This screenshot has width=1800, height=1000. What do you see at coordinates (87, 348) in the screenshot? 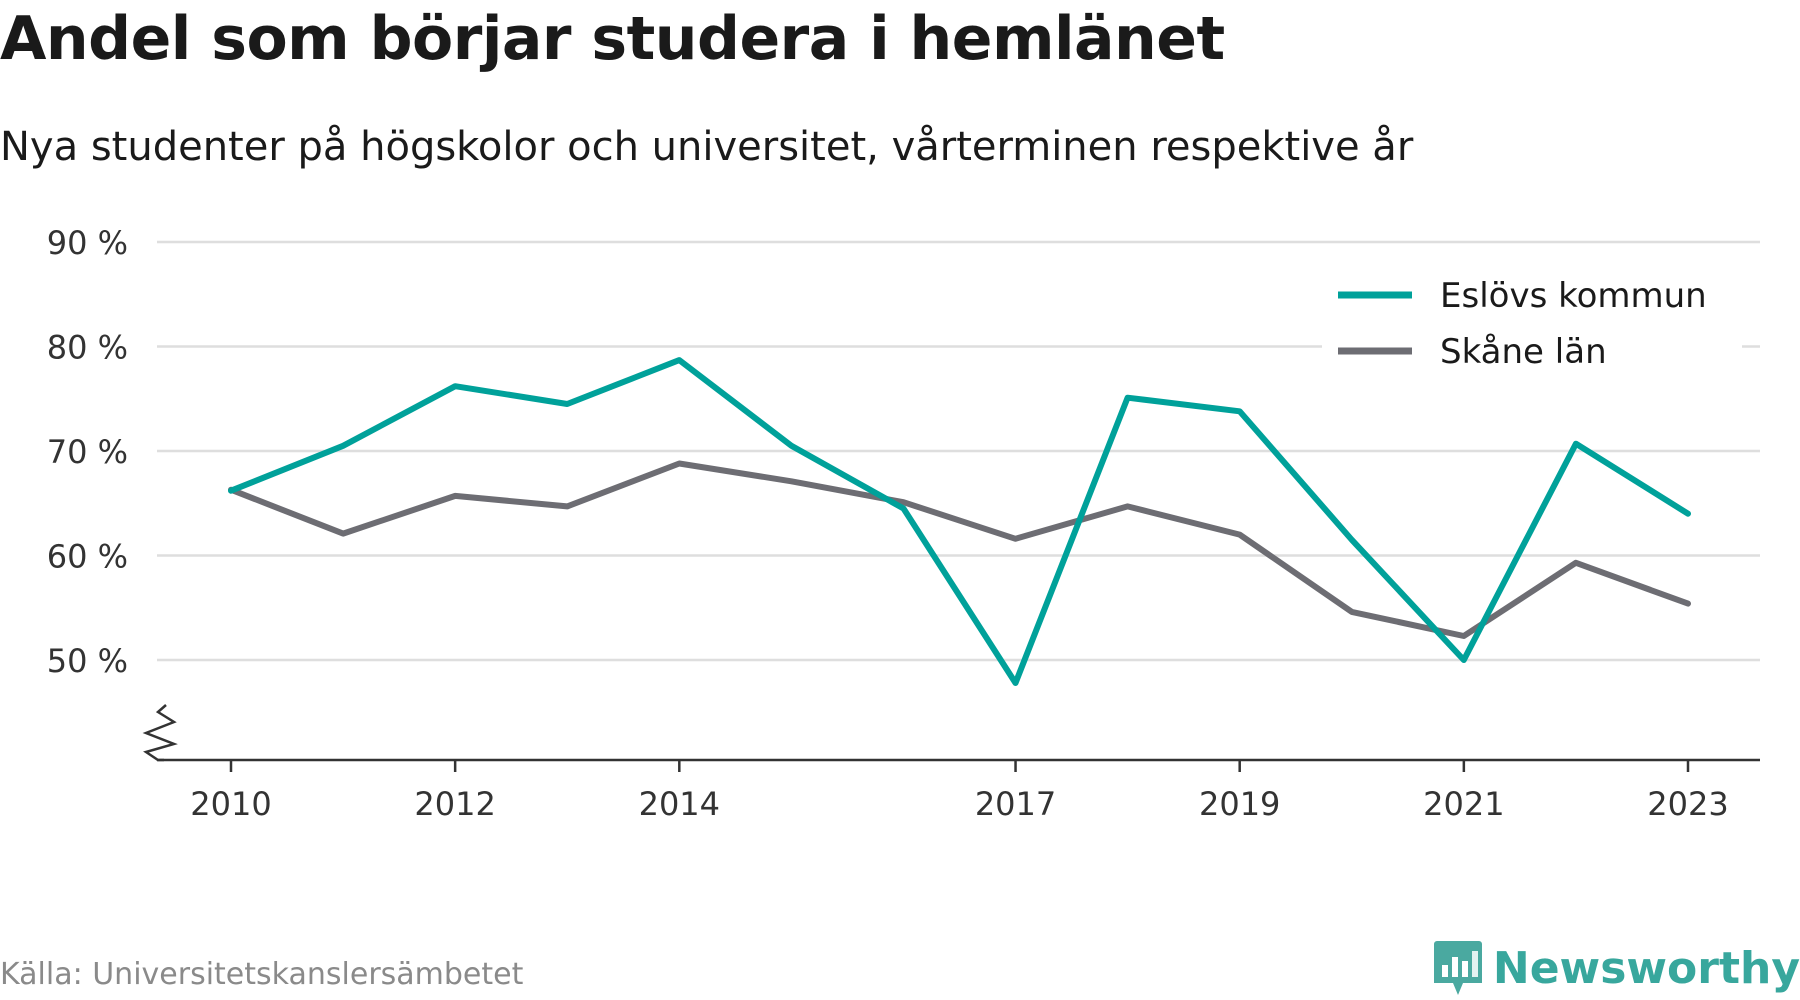
I see `y-tick-label: 80 %` at bounding box center [87, 348].